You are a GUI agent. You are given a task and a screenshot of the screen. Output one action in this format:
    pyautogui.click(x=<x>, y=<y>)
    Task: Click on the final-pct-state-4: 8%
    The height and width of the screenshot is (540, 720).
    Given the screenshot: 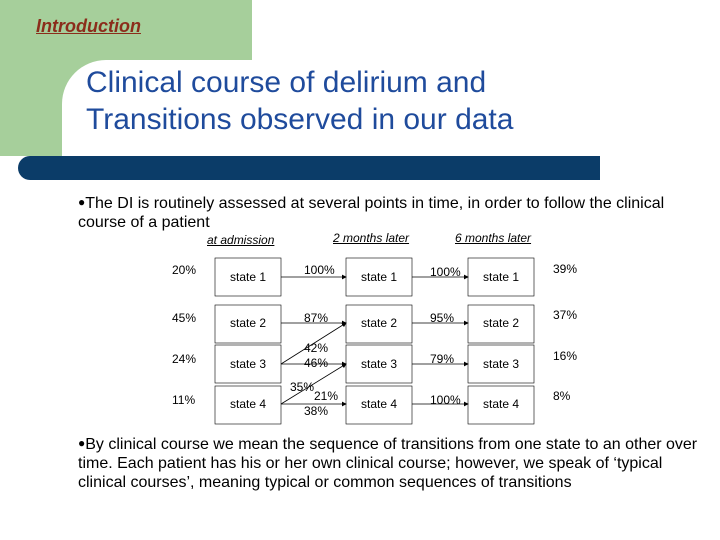 What is the action you would take?
    pyautogui.click(x=562, y=396)
    